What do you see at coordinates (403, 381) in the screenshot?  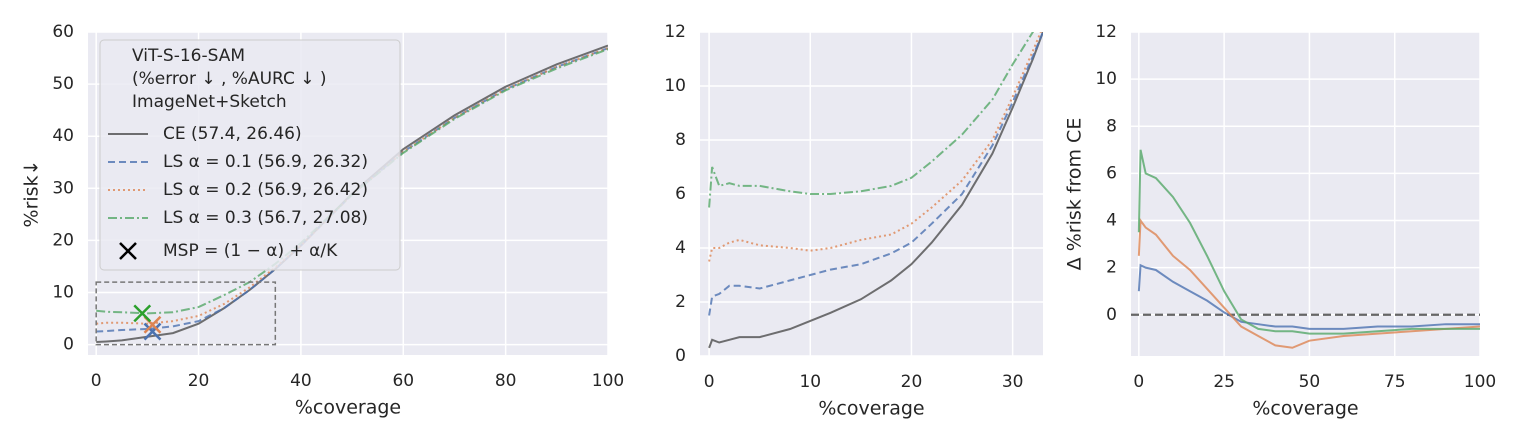 I see `x-tick-label: 60` at bounding box center [403, 381].